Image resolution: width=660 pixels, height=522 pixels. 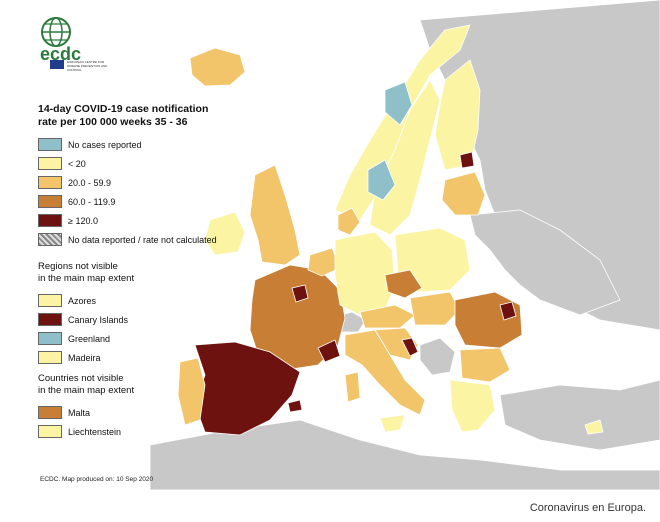 I want to click on region-item: Madeira, so click(x=133, y=357).